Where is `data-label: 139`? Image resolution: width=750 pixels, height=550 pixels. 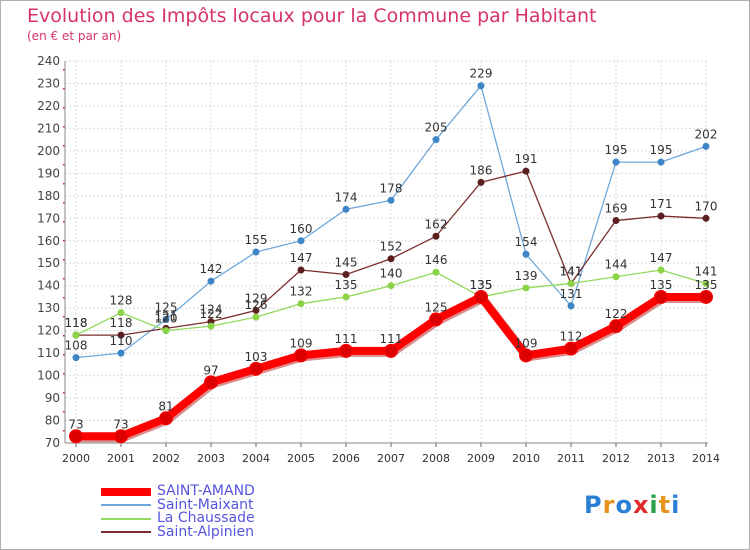
data-label: 139 is located at coordinates (526, 276).